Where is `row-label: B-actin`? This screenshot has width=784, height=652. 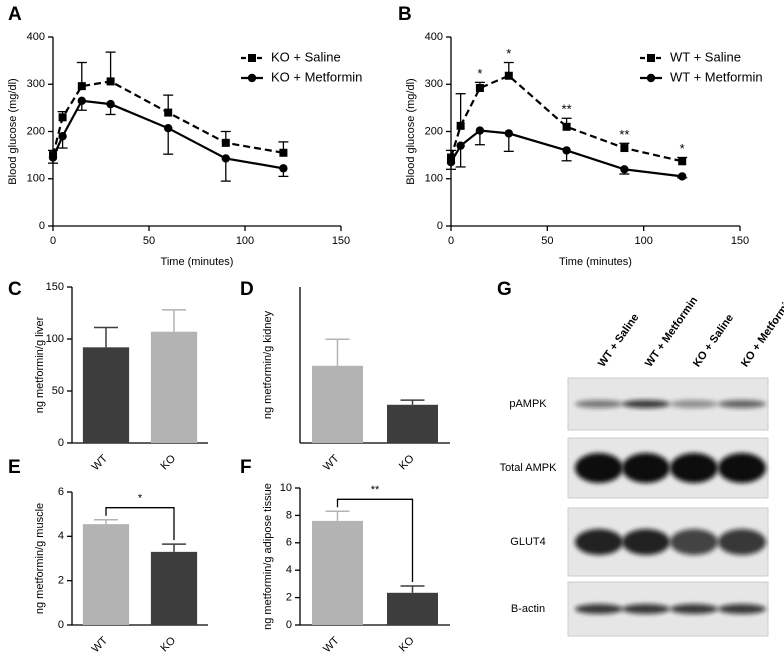
row-label: B-actin is located at coordinates (528, 609).